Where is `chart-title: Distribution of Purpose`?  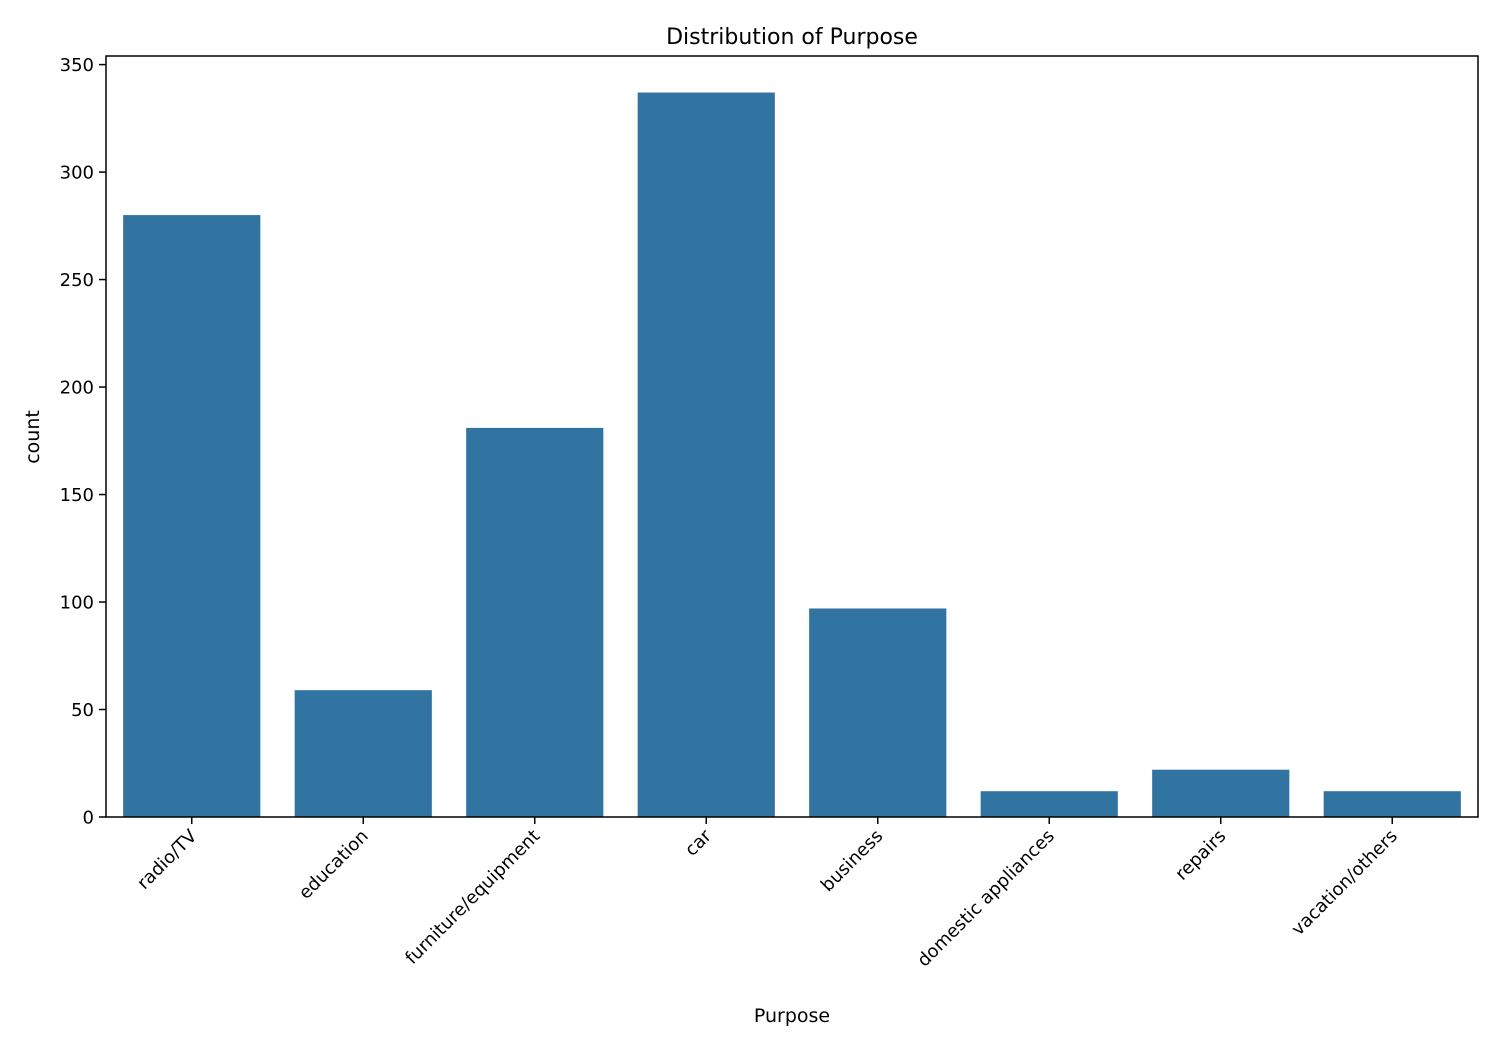 chart-title: Distribution of Purpose is located at coordinates (792, 37).